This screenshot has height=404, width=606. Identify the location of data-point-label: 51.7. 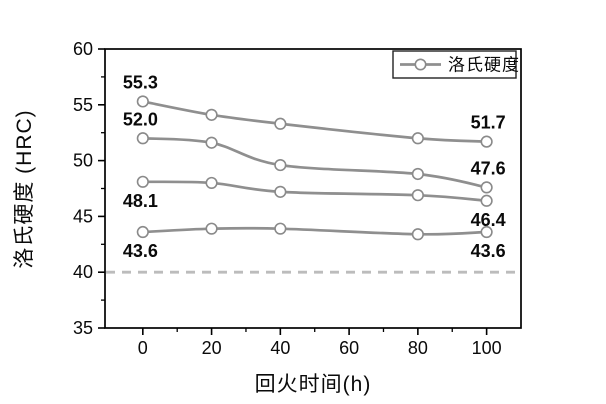
(488, 123).